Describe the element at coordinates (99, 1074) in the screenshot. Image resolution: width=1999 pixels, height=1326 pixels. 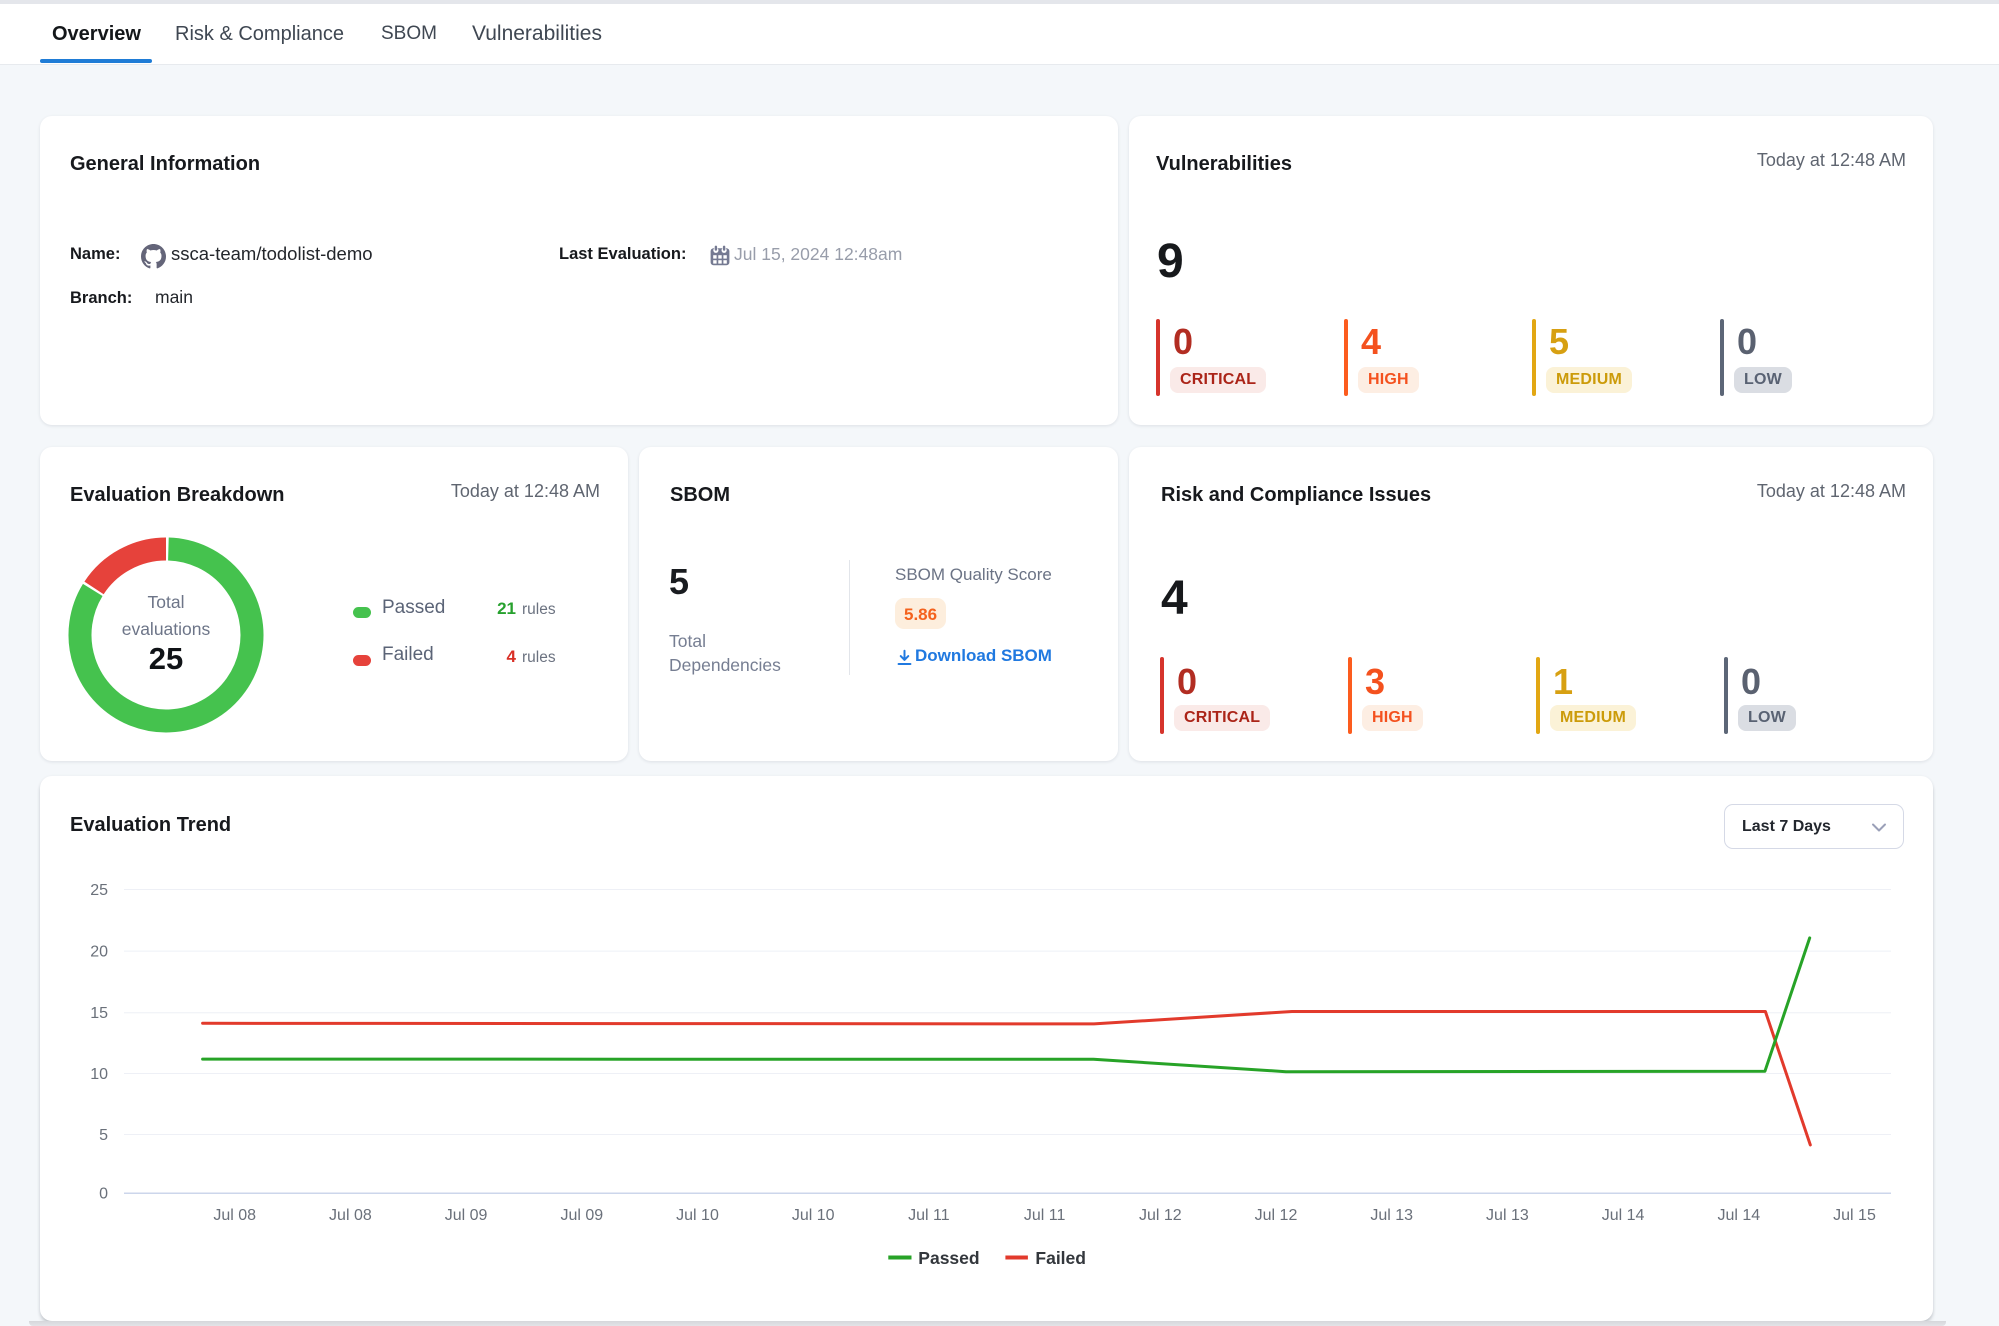
I see `svg-text: 10` at that location.